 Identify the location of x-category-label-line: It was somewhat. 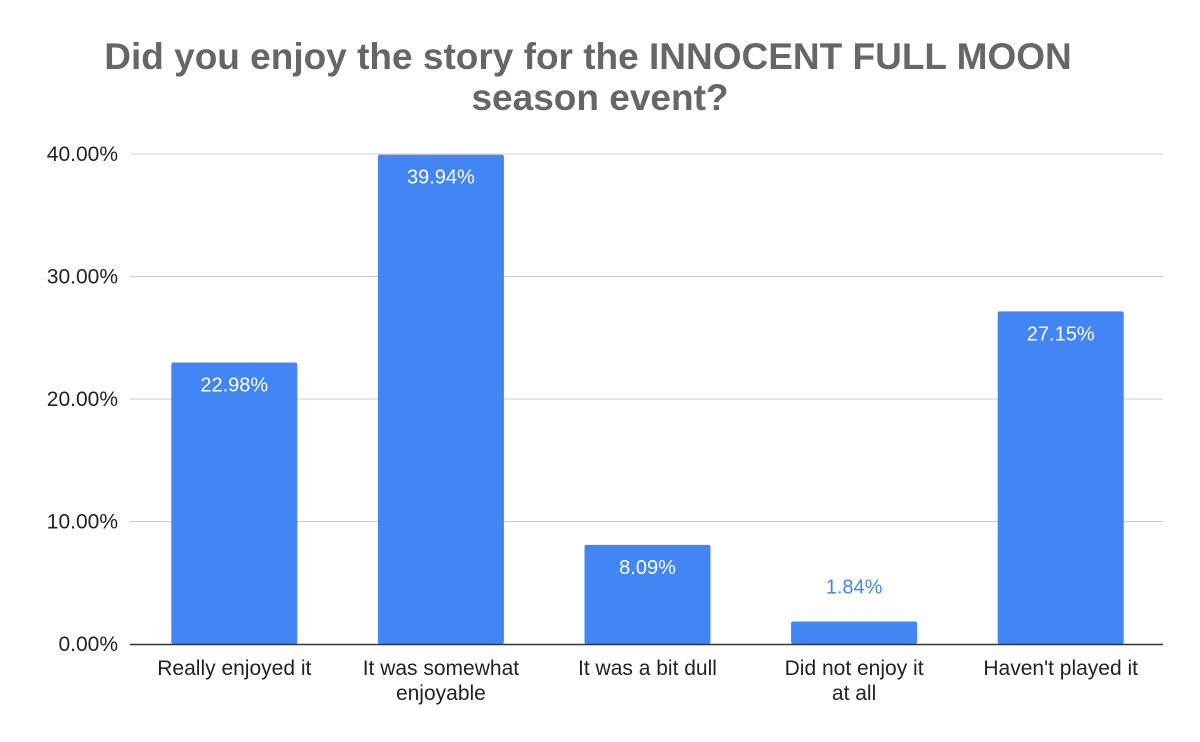
(441, 668).